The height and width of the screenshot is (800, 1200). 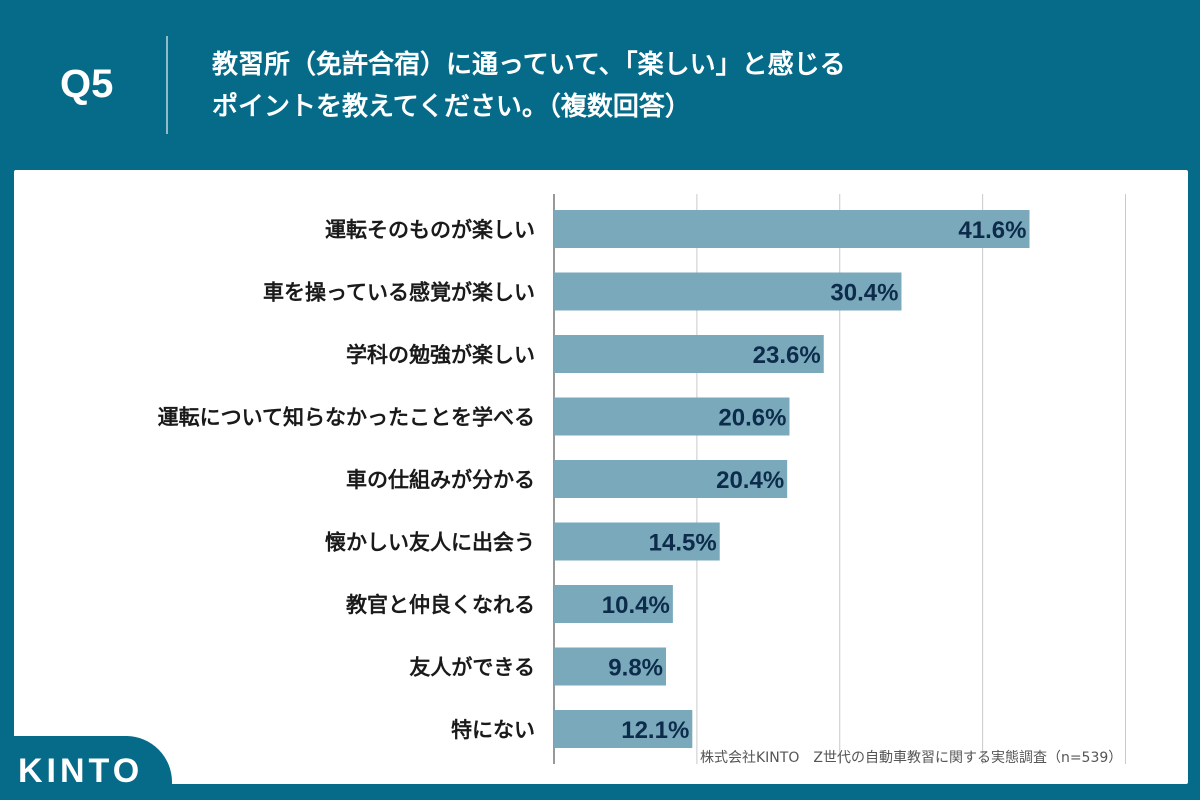 What do you see at coordinates (655, 730) in the screenshot?
I see `value-label: 12.1%` at bounding box center [655, 730].